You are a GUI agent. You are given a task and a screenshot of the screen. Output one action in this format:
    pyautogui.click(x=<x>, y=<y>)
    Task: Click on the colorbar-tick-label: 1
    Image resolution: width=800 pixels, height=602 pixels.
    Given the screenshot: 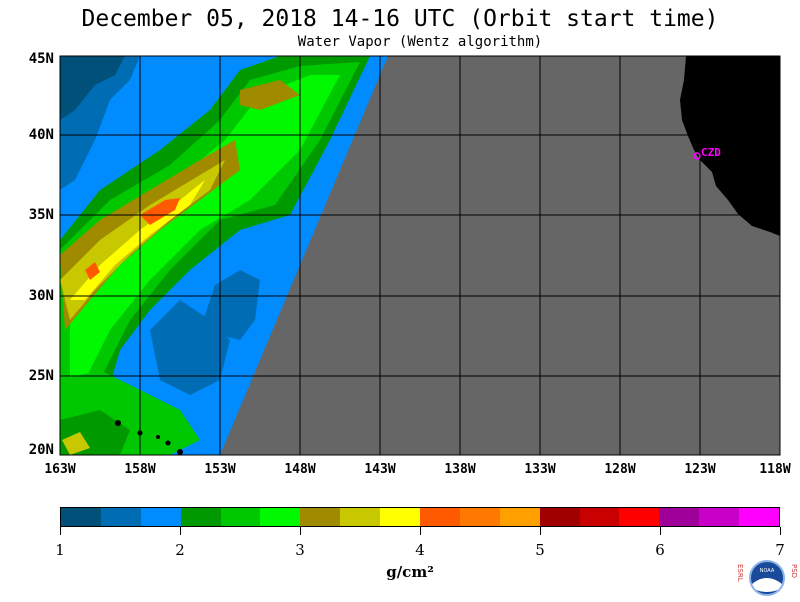 What is the action you would take?
    pyautogui.click(x=60, y=550)
    